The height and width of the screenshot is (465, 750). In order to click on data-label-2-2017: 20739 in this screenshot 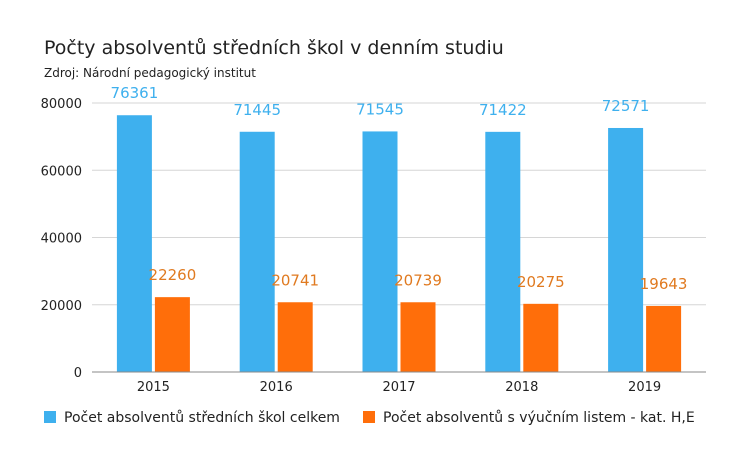, I will do `click(418, 280)`.